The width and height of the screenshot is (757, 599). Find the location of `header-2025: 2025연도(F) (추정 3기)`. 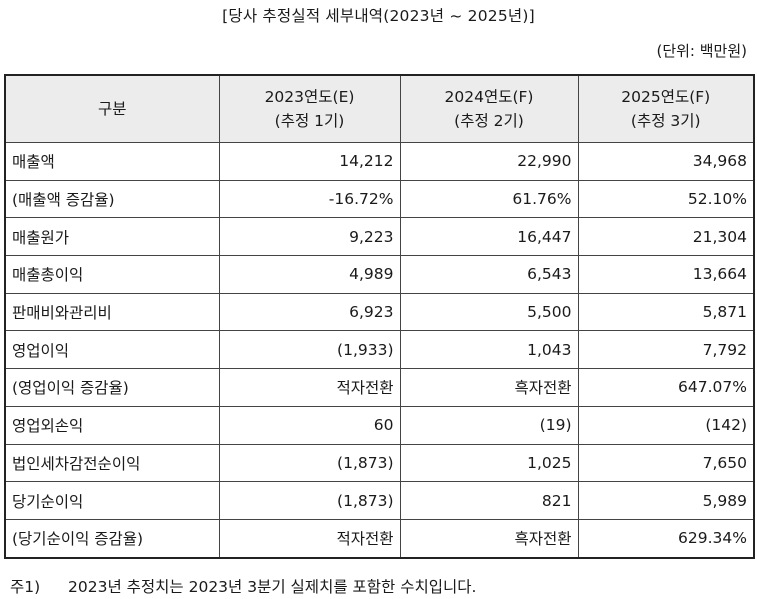

header-2025: 2025연도(F) (추정 3기) is located at coordinates (666, 108).